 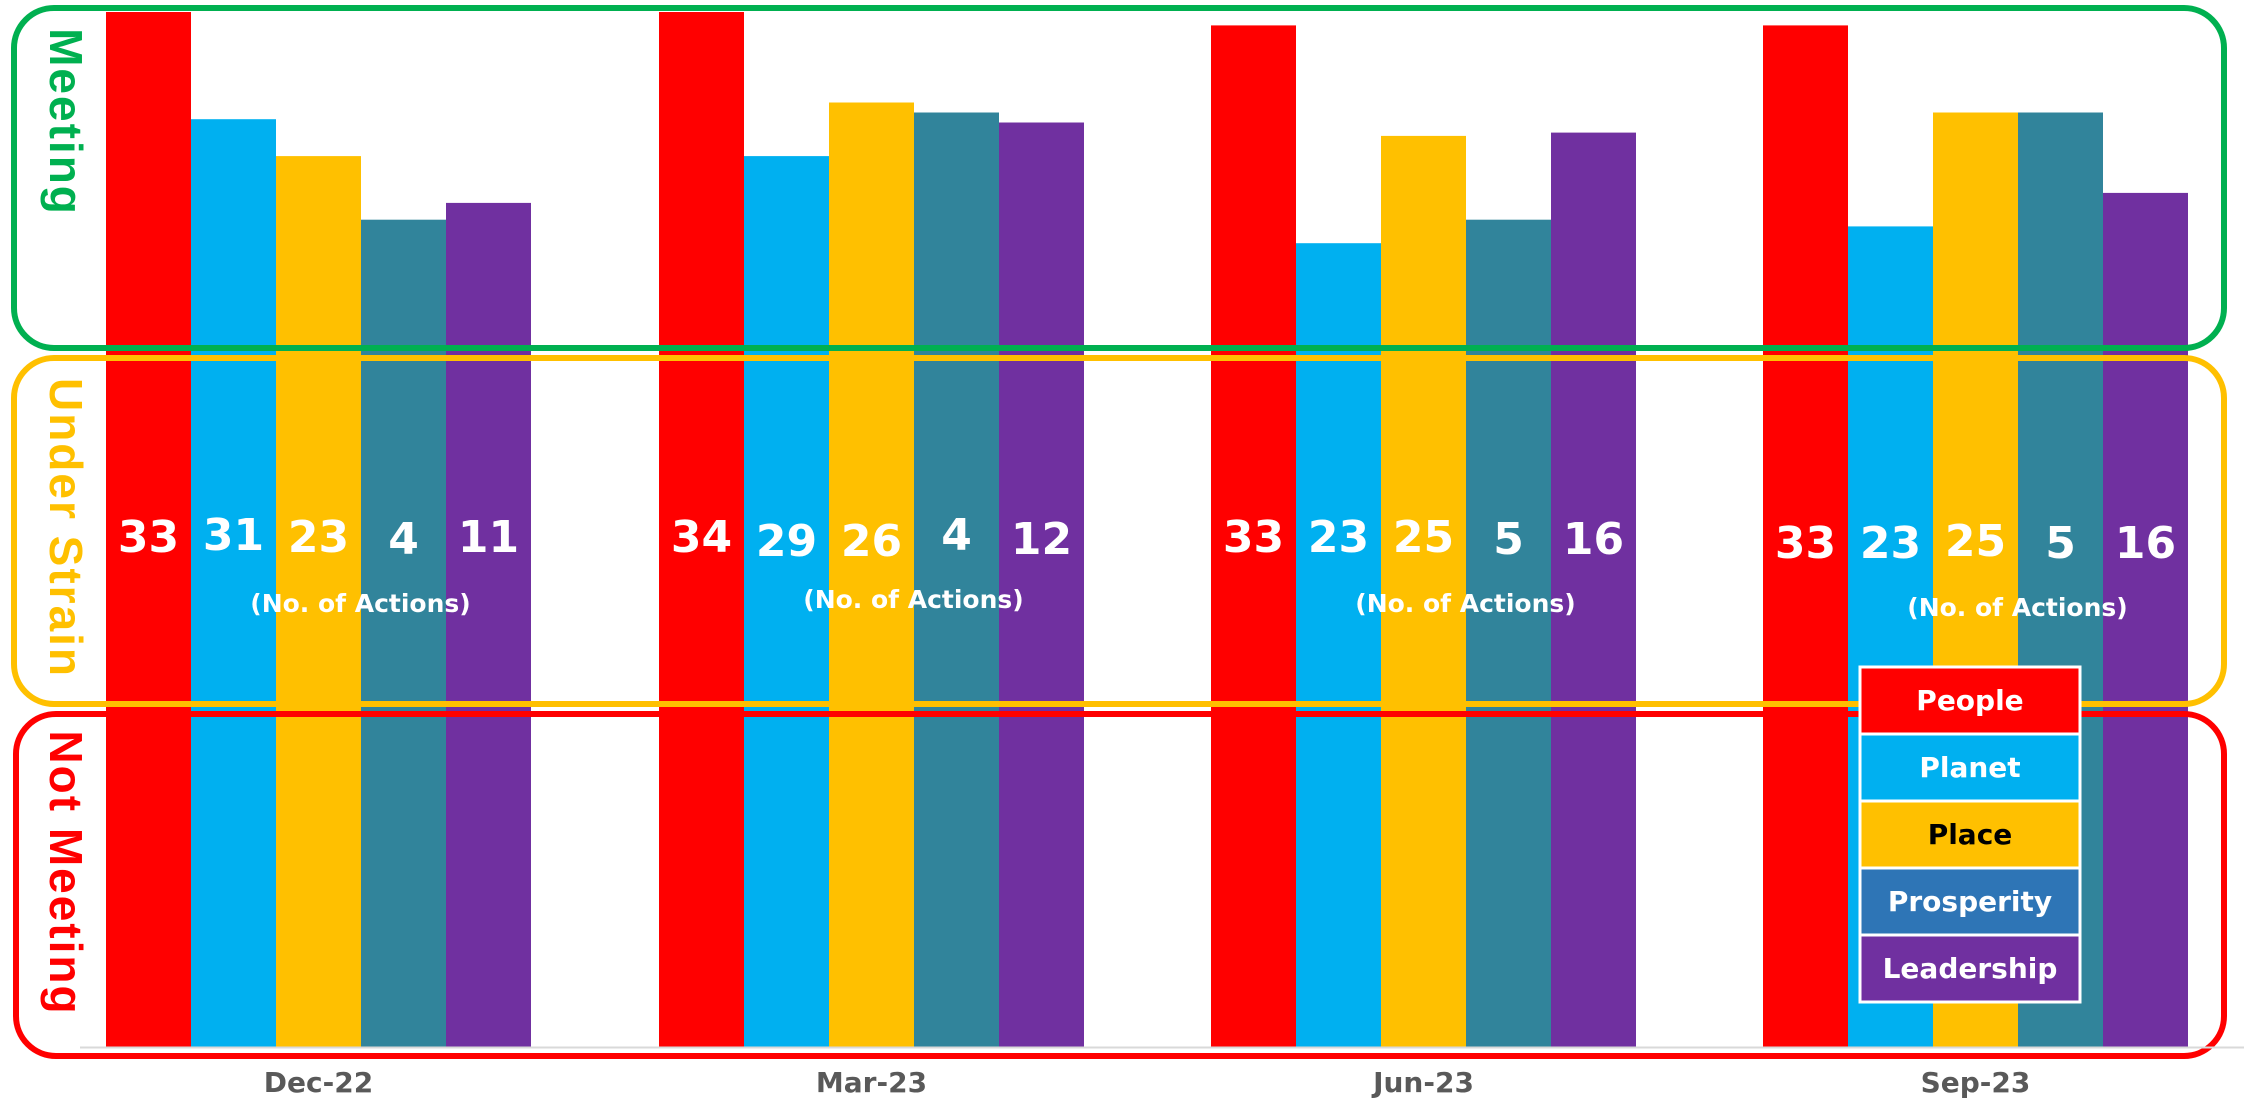 What do you see at coordinates (913, 599) in the screenshot?
I see `unit-label-mar-23: (No. of Actions)` at bounding box center [913, 599].